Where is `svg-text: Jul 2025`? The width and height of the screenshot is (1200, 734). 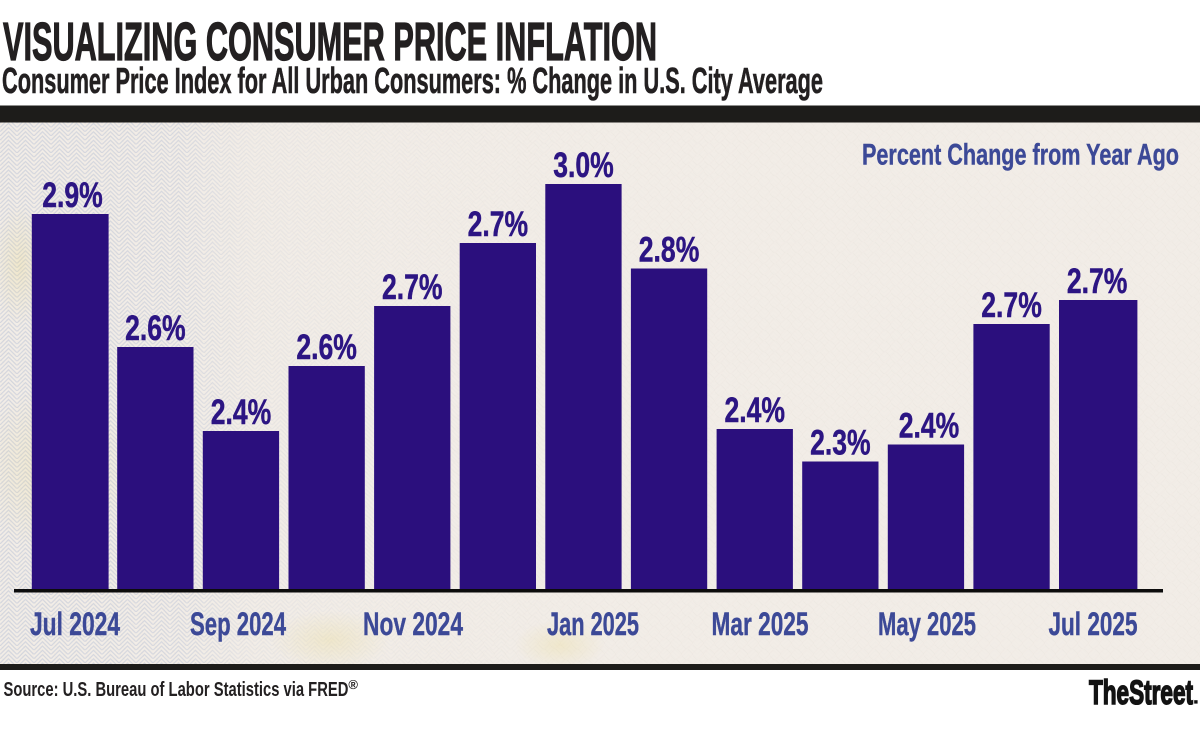 svg-text: Jul 2025 is located at coordinates (1093, 624).